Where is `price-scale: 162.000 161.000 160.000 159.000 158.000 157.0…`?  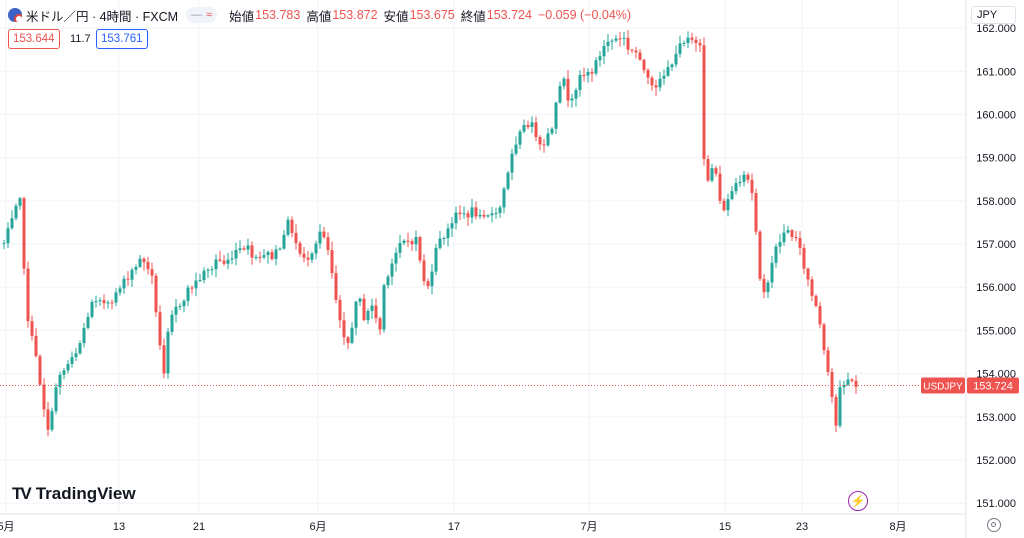 price-scale: 162.000 161.000 160.000 159.000 158.000 157.0… is located at coordinates (996, 266).